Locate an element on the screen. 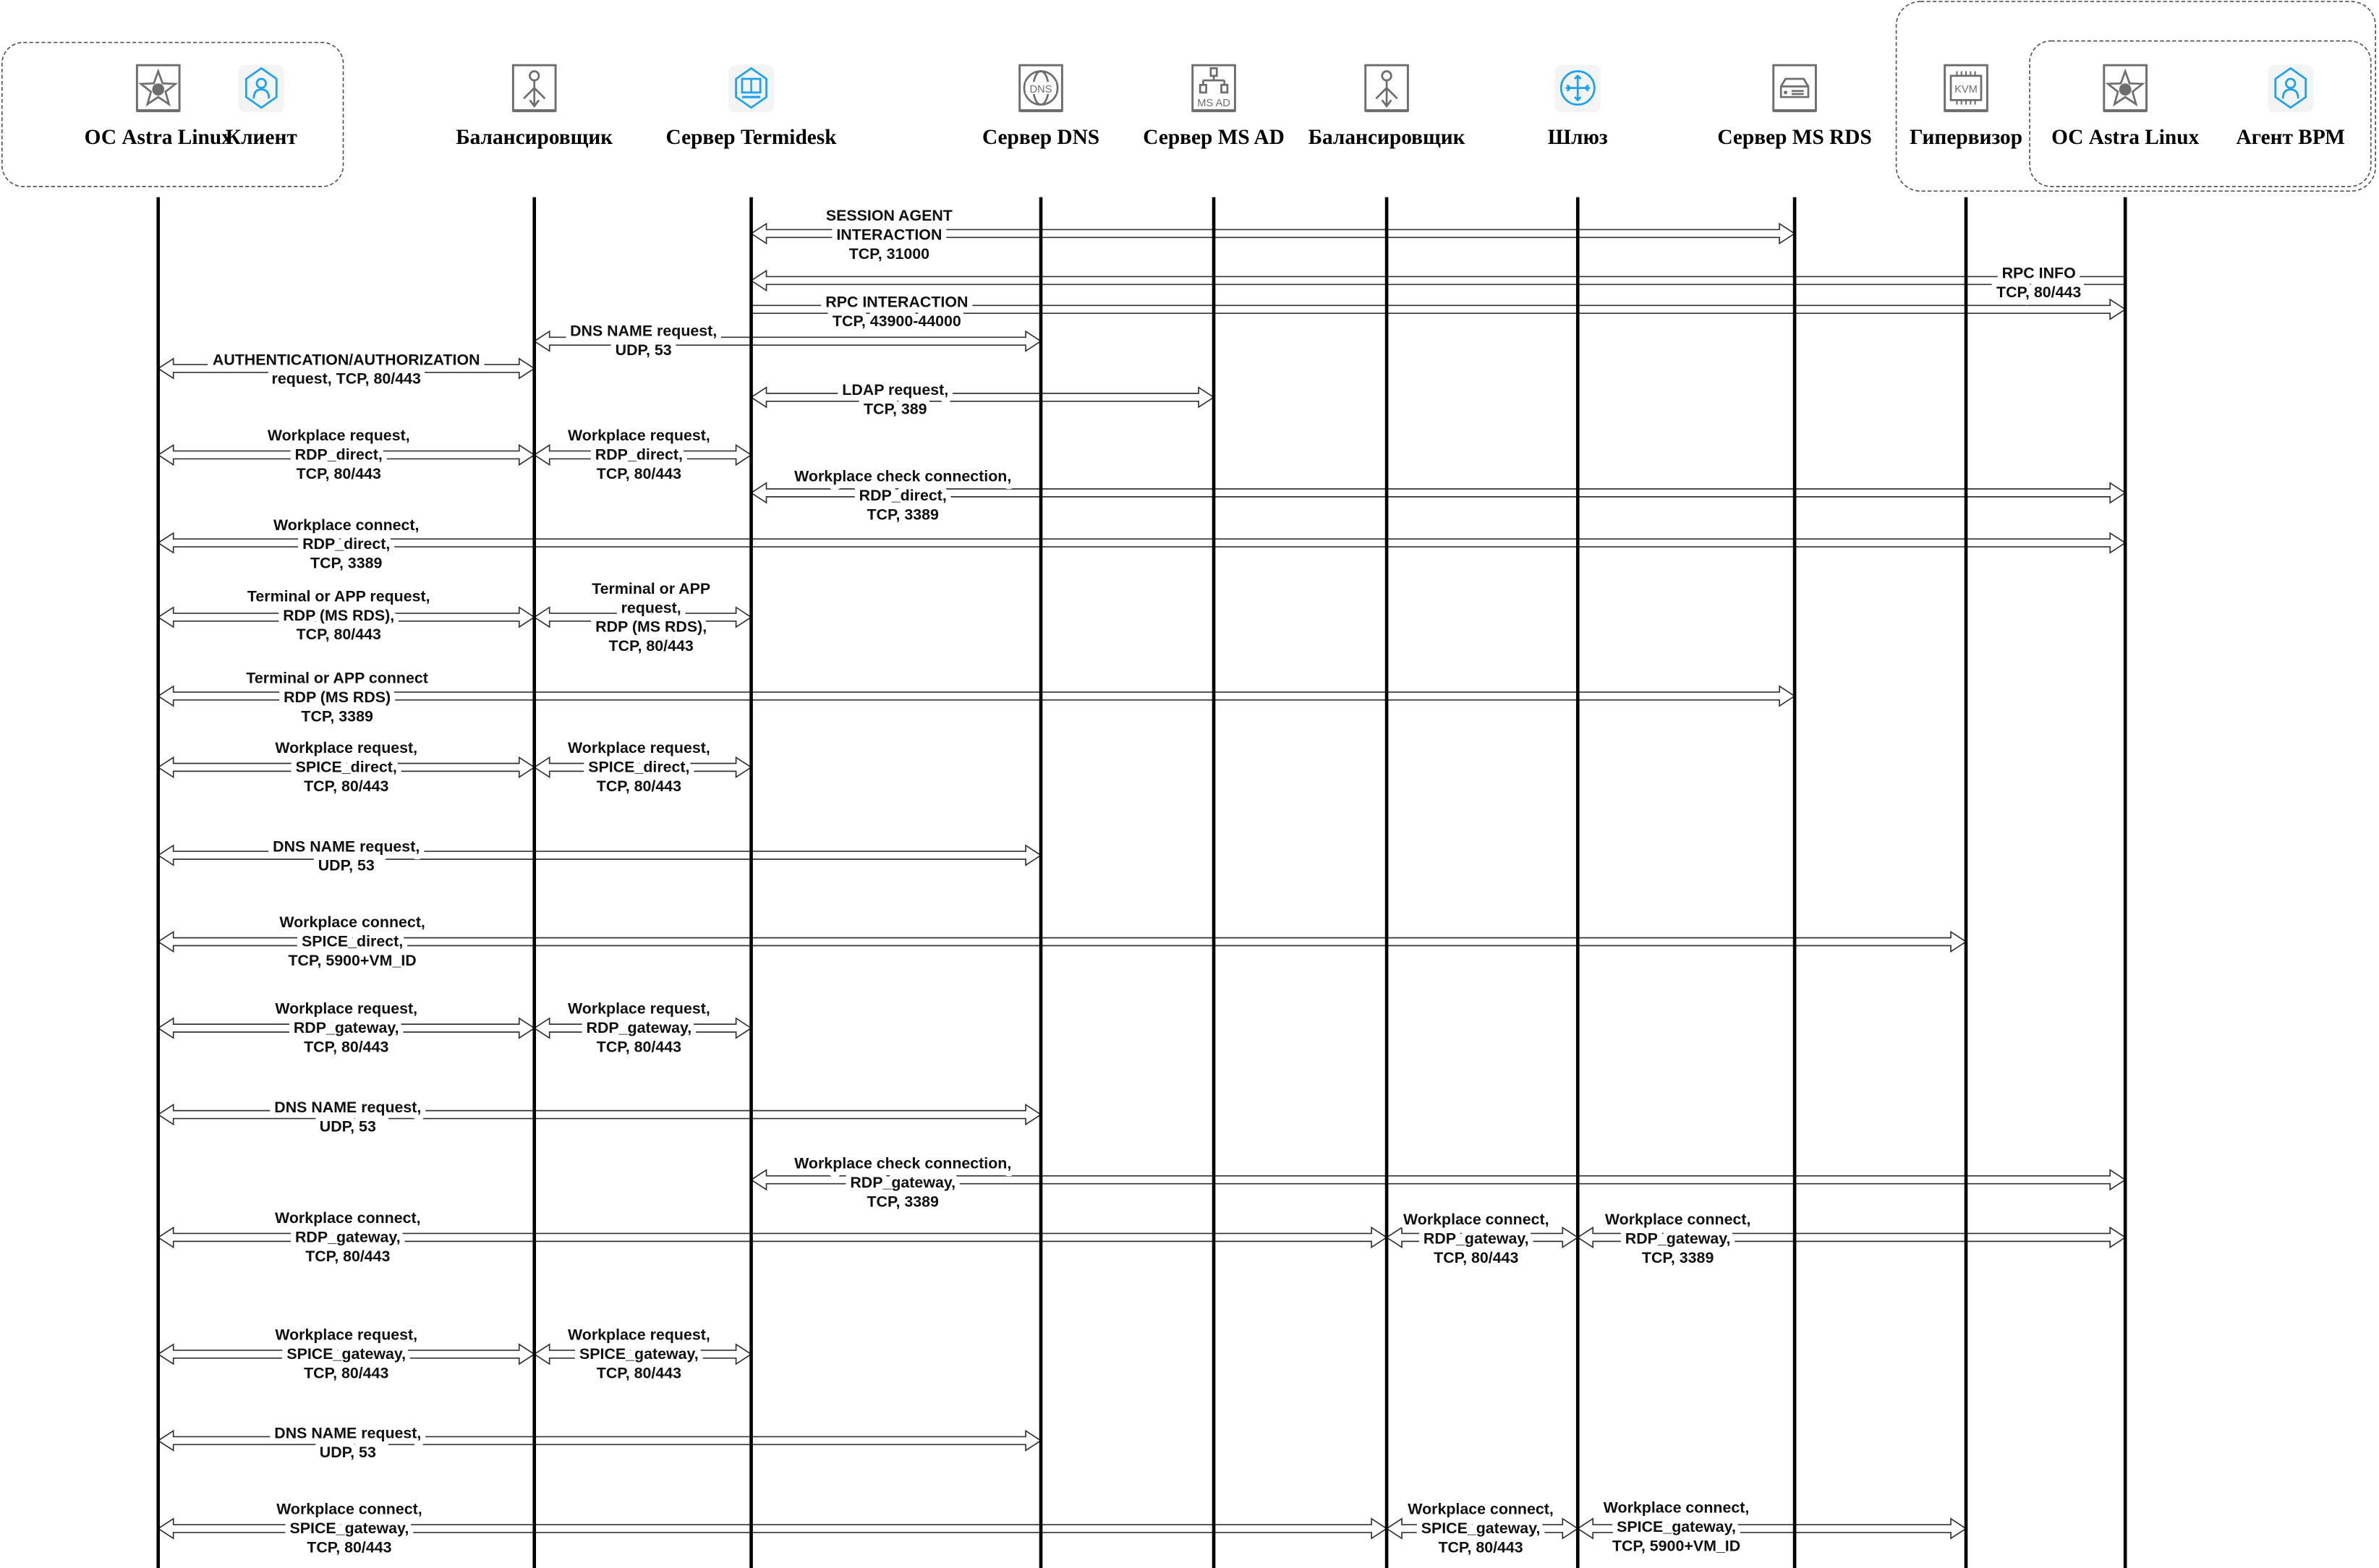 The height and width of the screenshot is (1568, 2379). group-vm-box is located at coordinates (2200, 114).